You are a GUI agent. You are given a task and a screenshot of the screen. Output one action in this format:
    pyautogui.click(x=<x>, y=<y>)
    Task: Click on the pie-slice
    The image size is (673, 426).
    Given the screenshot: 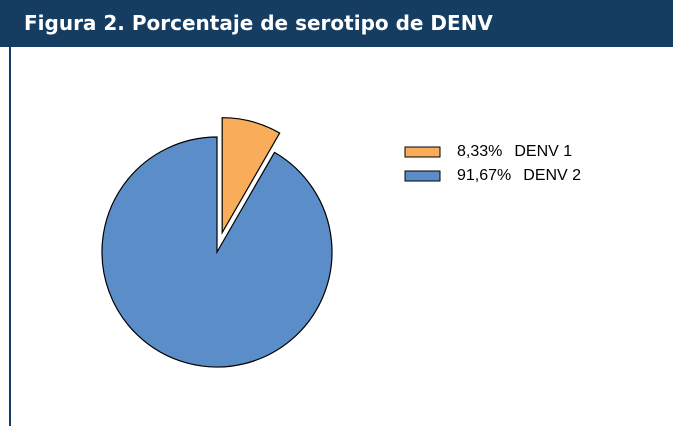 What is the action you would take?
    pyautogui.click(x=251, y=176)
    